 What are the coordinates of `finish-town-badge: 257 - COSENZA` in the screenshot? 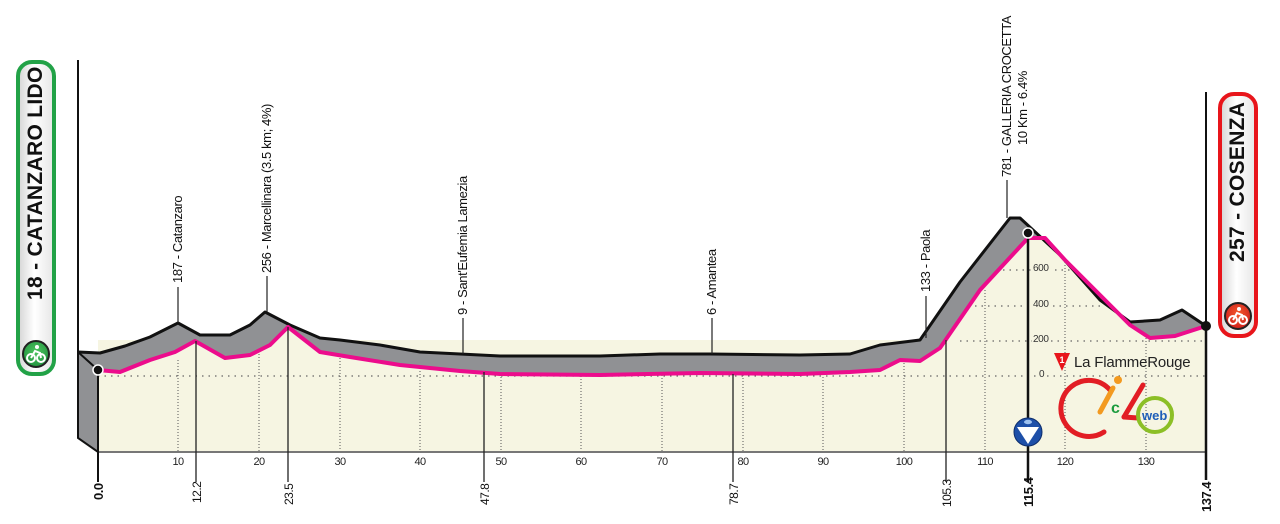 It's located at (1238, 215).